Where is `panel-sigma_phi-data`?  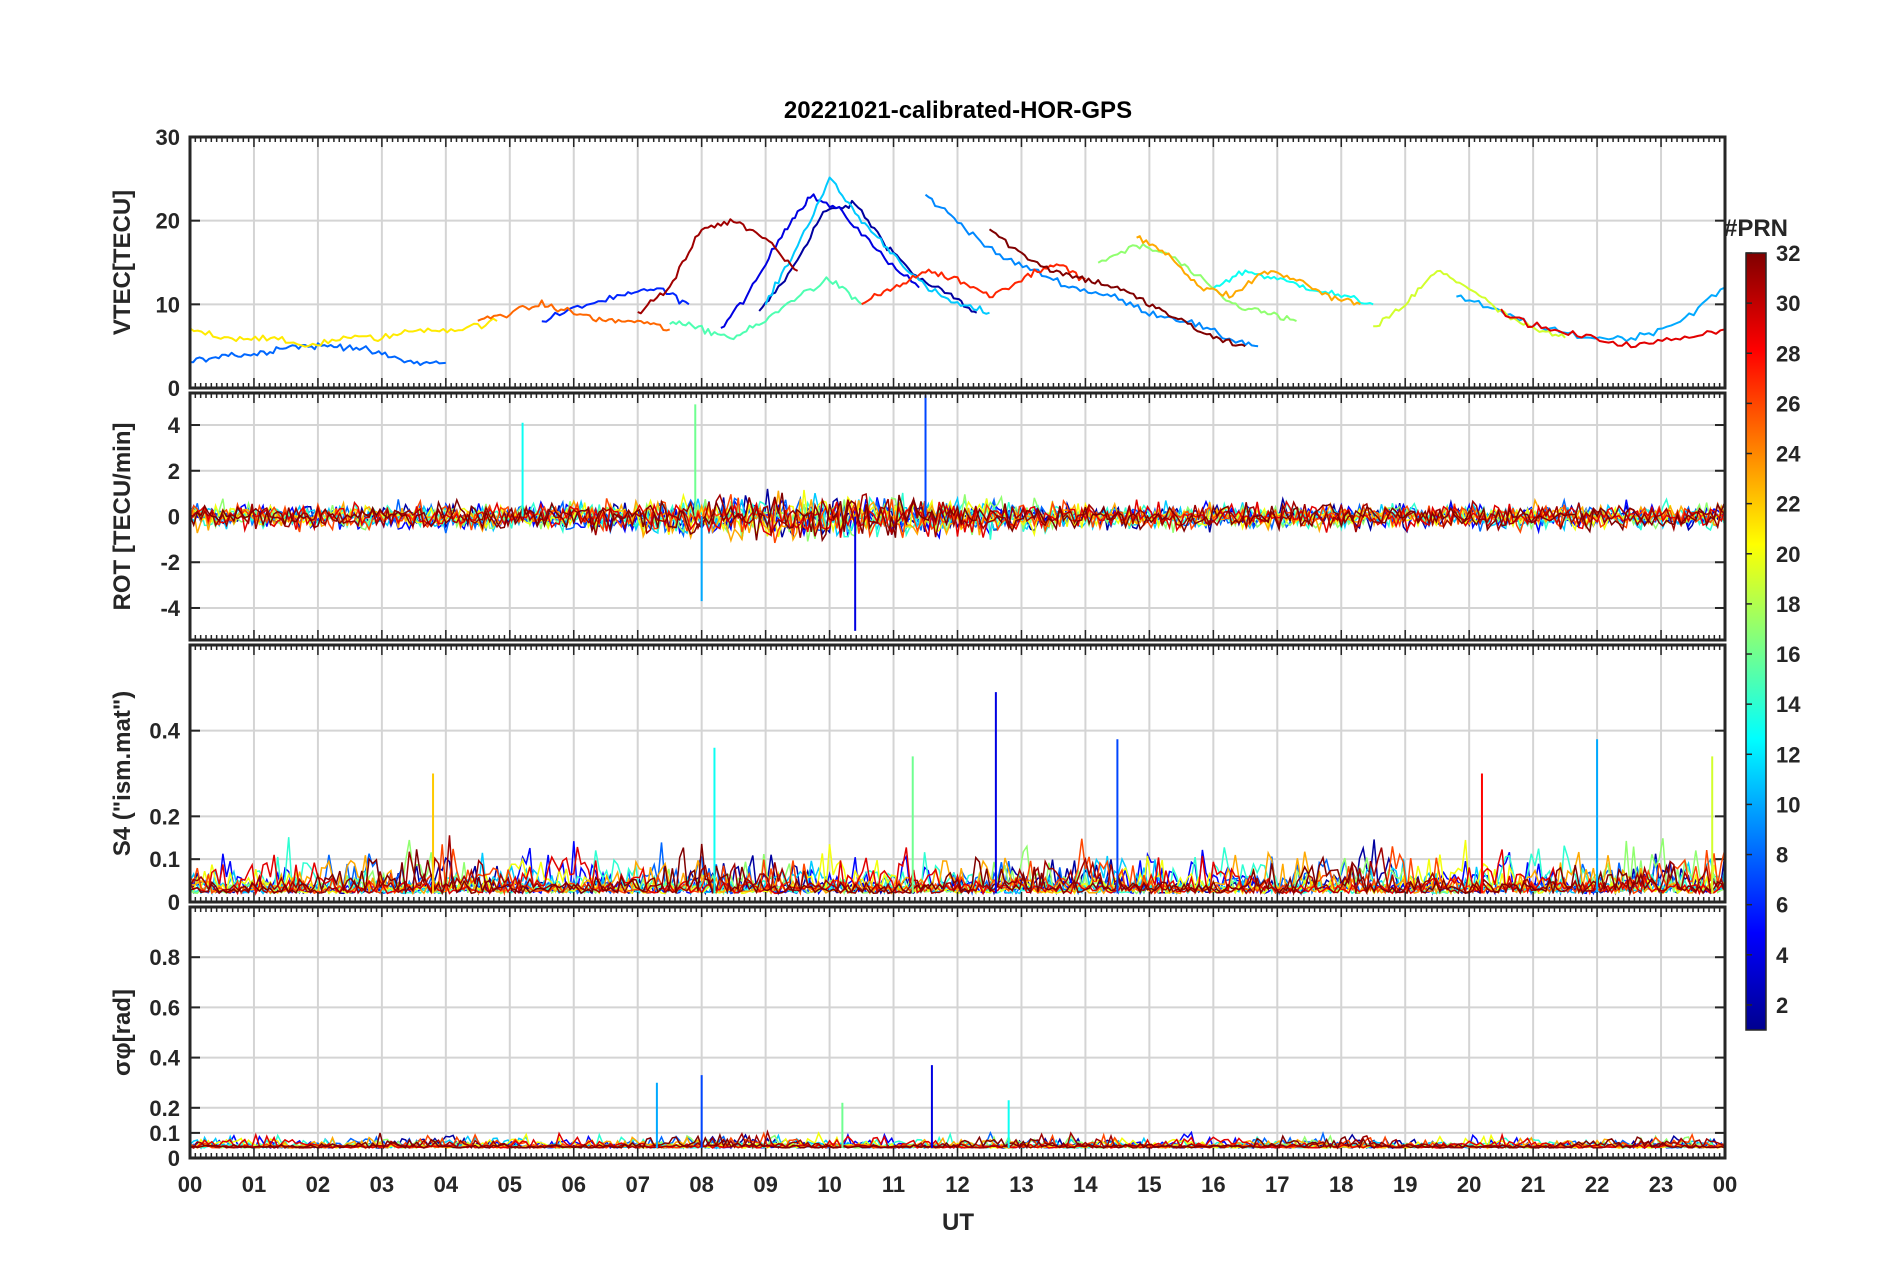
panel-sigma_phi-data is located at coordinates (957, 1107).